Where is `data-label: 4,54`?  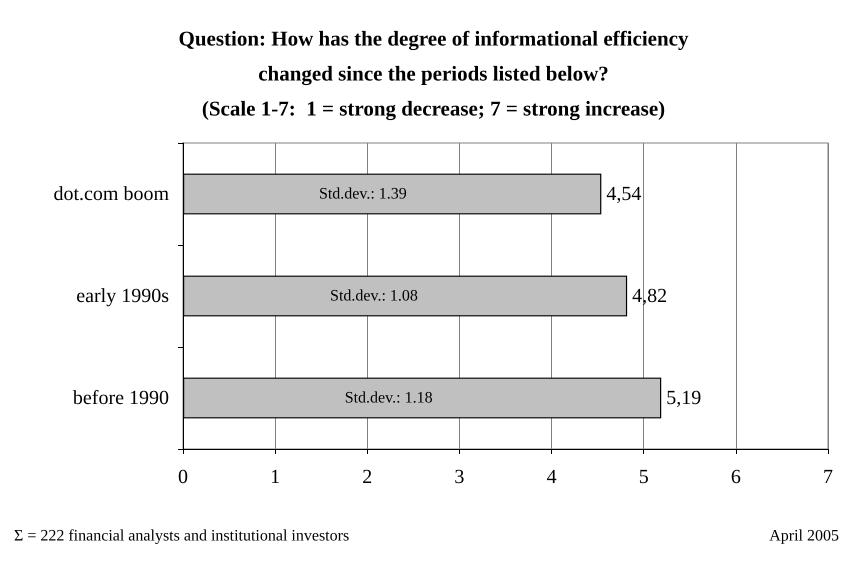 data-label: 4,54 is located at coordinates (624, 194).